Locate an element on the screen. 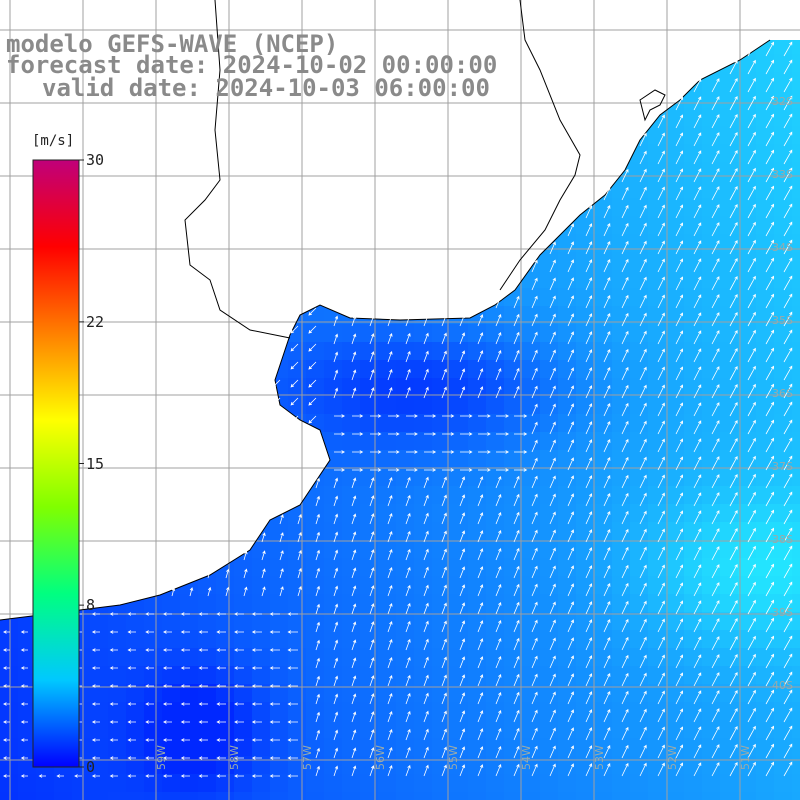 This screenshot has height=800, width=800. colorbar-unit: [m/s] is located at coordinates (53, 141).